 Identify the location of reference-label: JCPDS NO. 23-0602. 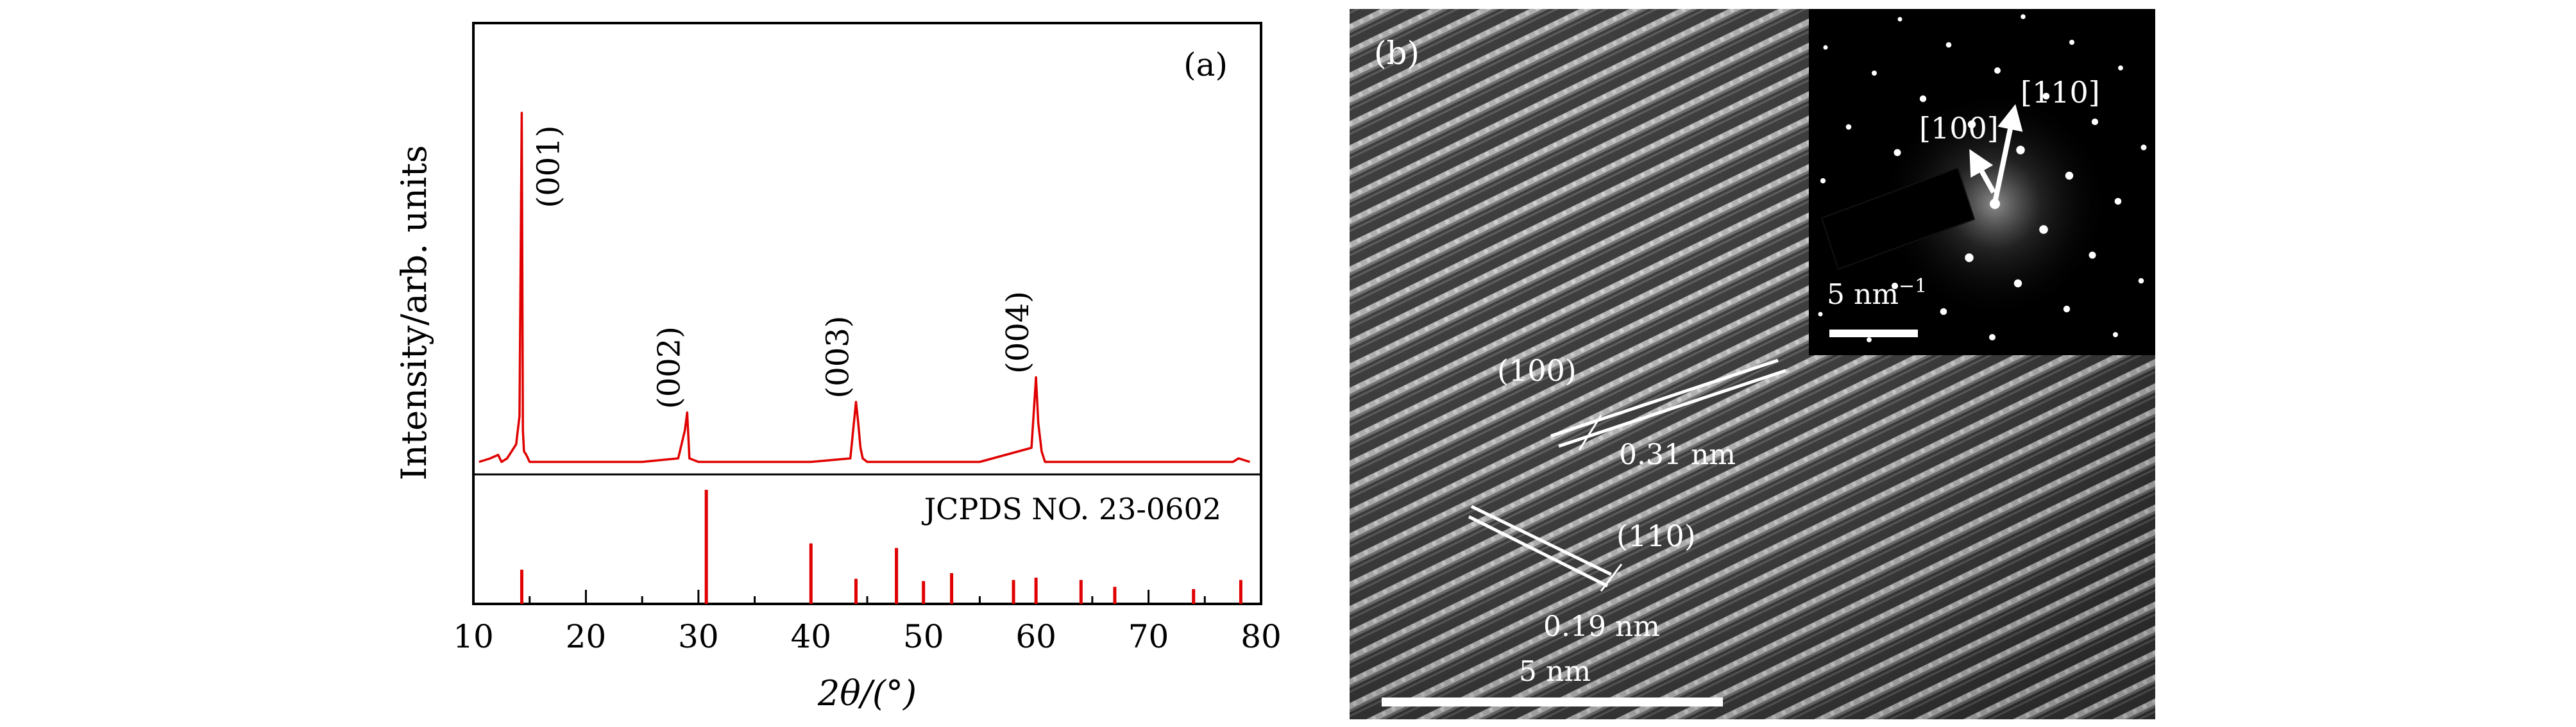
(1071, 509).